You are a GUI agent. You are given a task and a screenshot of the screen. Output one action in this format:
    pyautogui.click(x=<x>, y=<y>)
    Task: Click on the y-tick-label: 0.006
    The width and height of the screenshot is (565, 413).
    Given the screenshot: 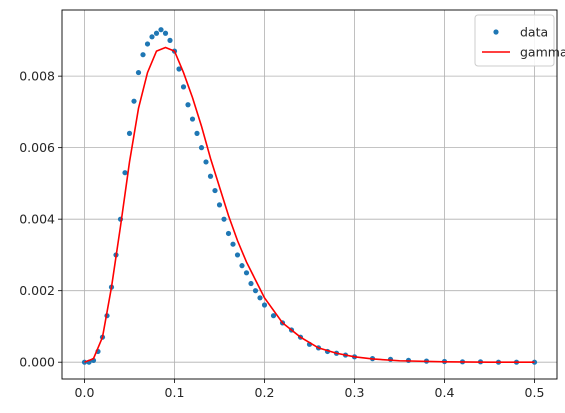 What is the action you would take?
    pyautogui.click(x=37, y=147)
    